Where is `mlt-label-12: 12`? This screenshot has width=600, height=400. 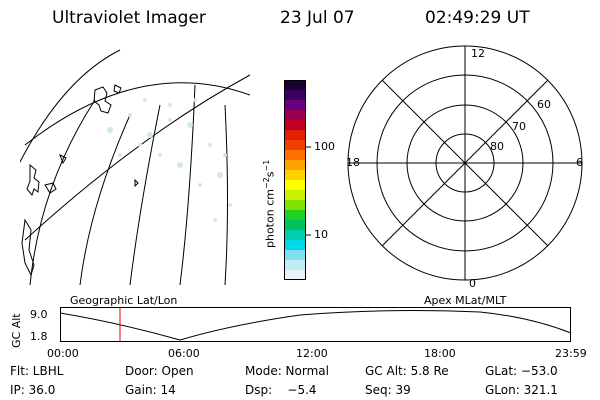 mlt-label-12: 12 is located at coordinates (478, 53).